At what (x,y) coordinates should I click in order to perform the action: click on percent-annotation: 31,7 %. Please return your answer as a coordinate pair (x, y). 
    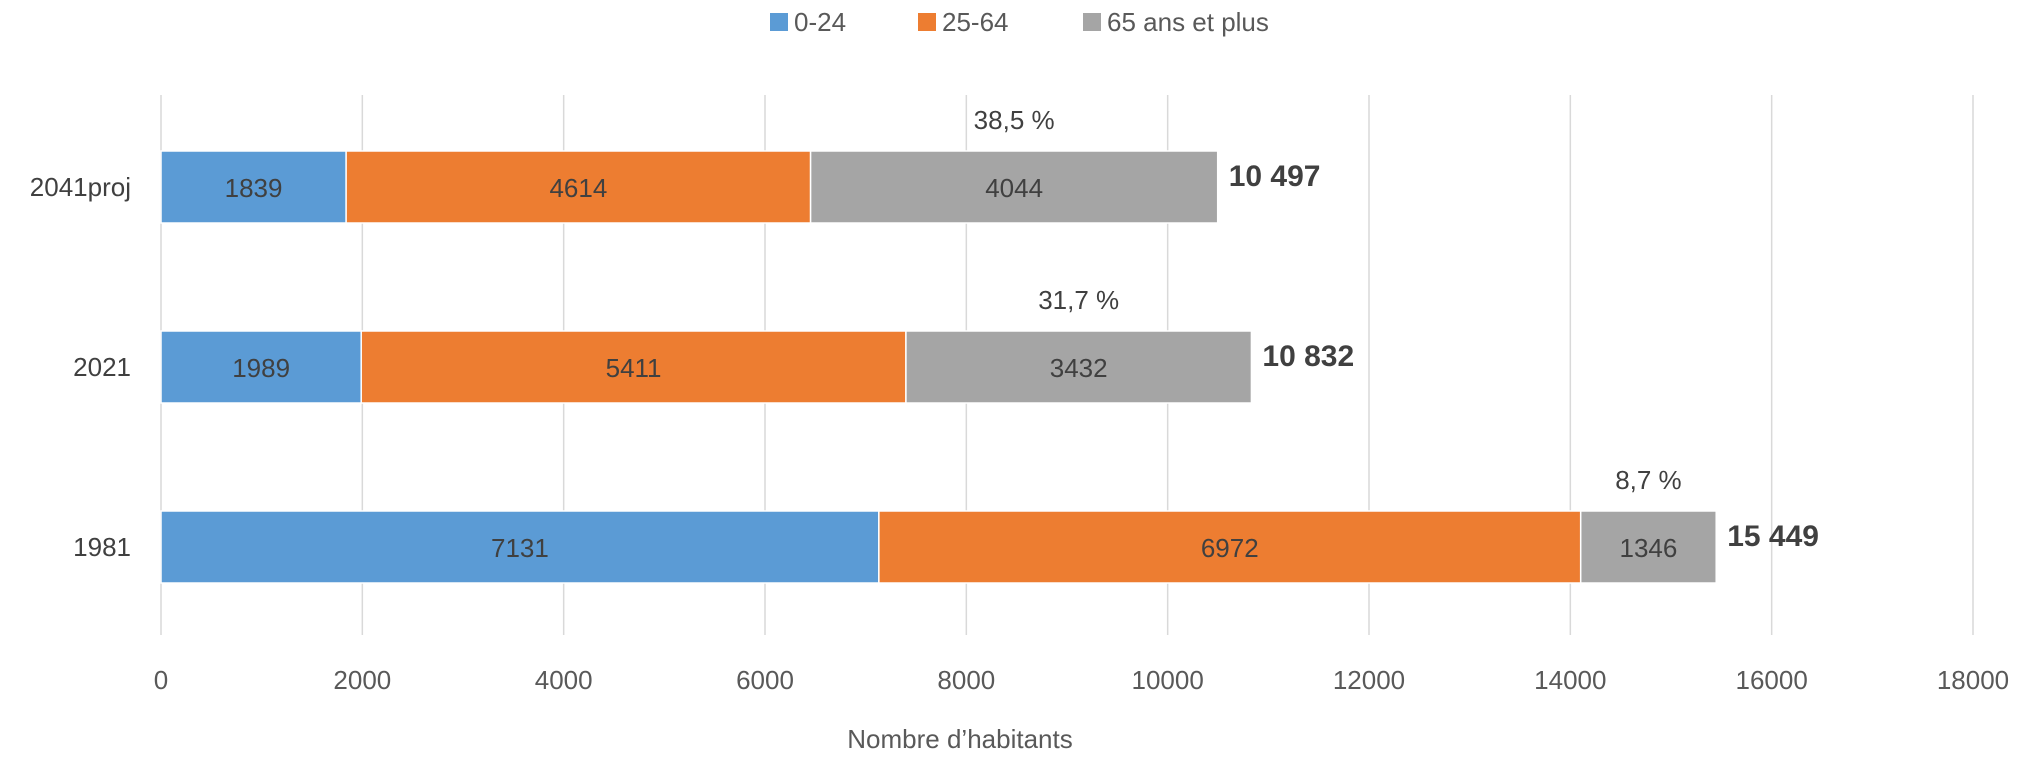
    Looking at the image, I should click on (1078, 300).